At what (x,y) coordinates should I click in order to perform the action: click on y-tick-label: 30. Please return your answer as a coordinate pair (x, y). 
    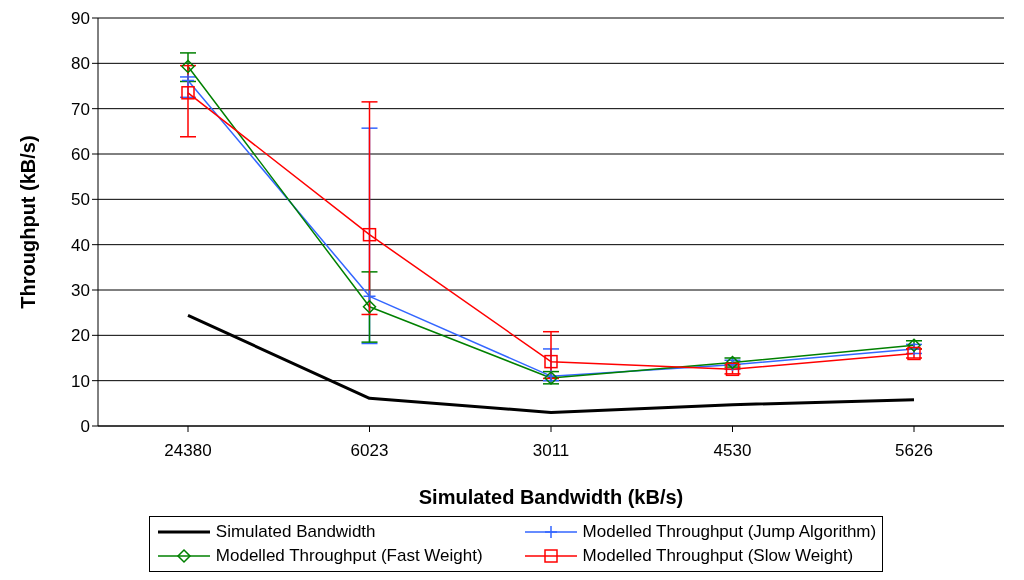
    Looking at the image, I should click on (80, 291).